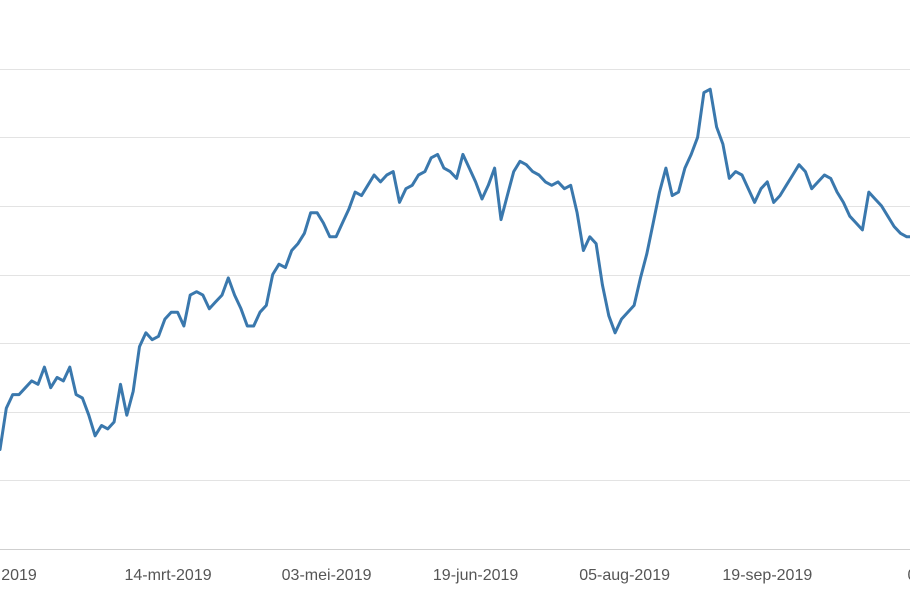 This screenshot has width=910, height=596. Describe the element at coordinates (167, 575) in the screenshot. I see `x-tick-label: 14-mrt-2019` at that location.